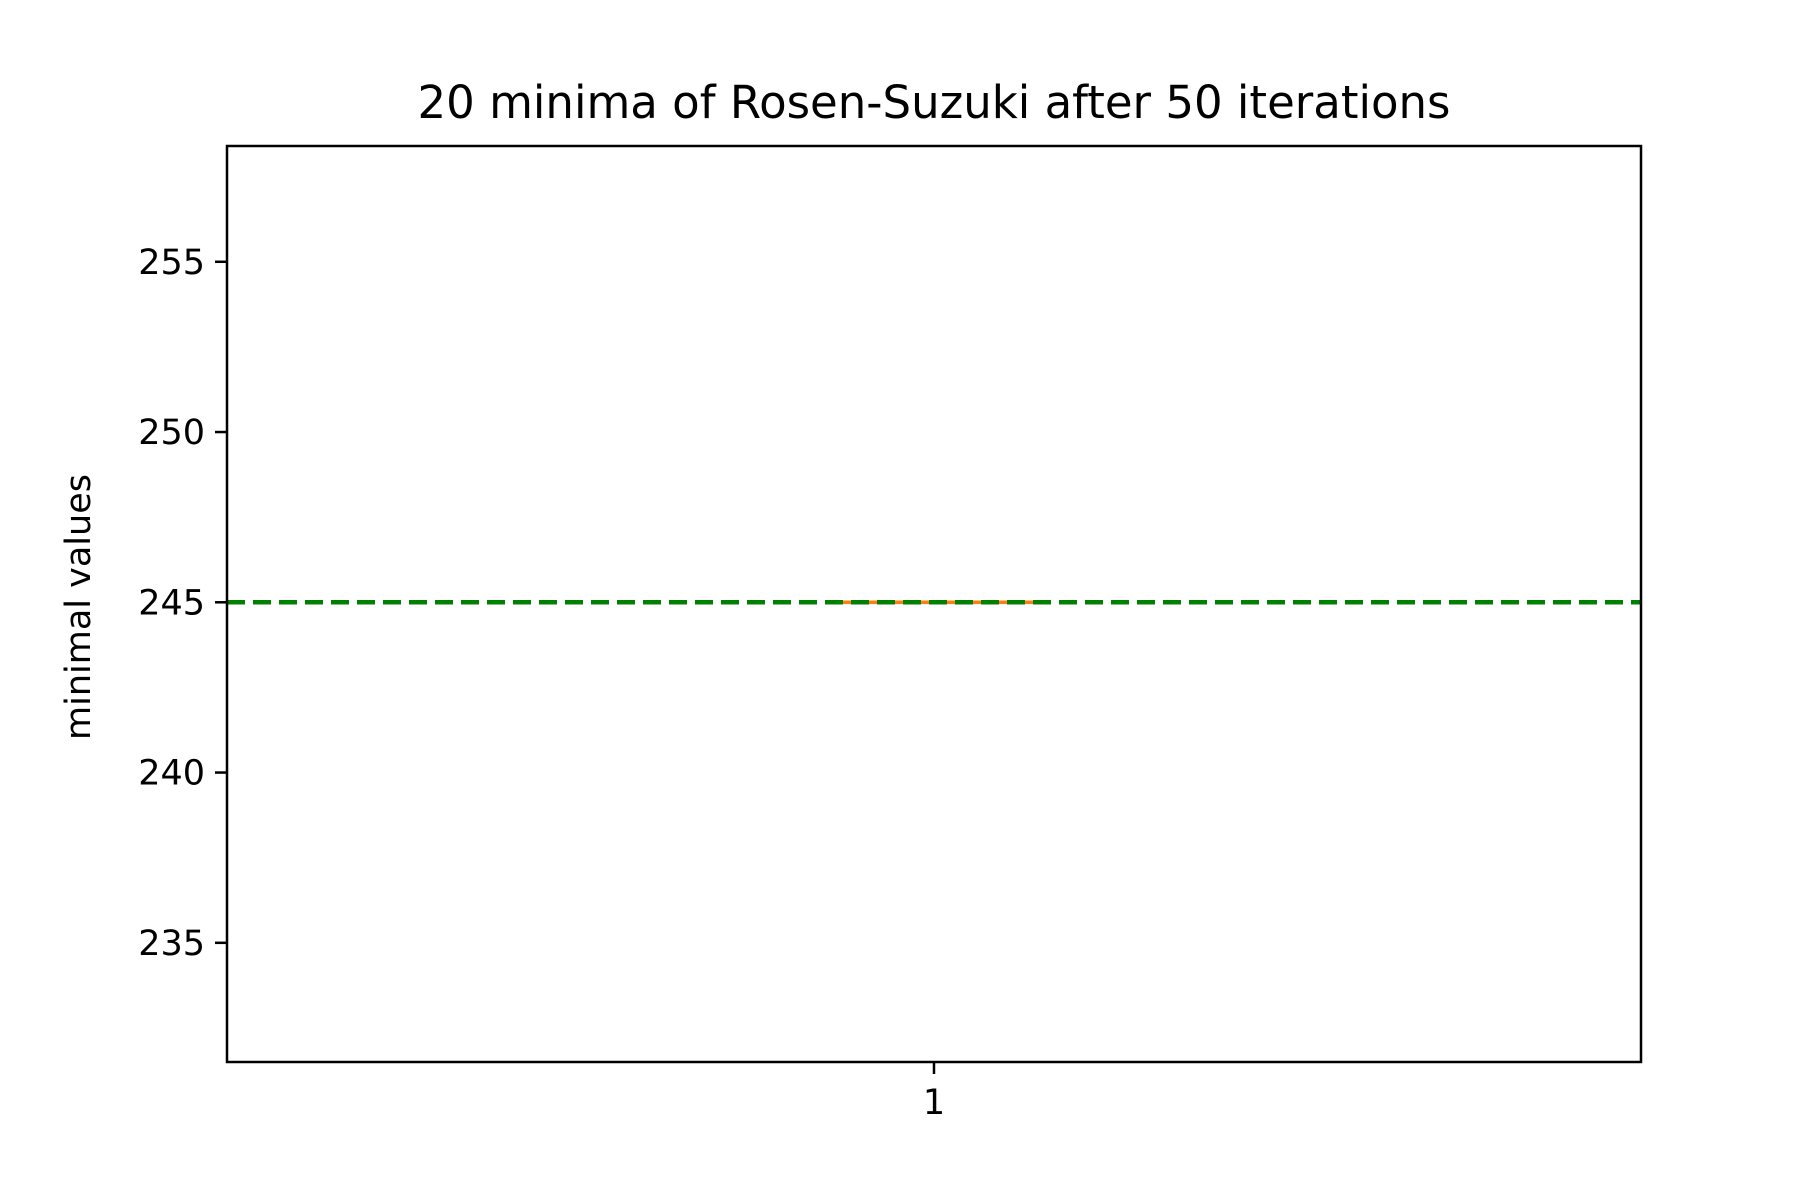  What do you see at coordinates (171, 603) in the screenshot?
I see `y-tick-label: 245` at bounding box center [171, 603].